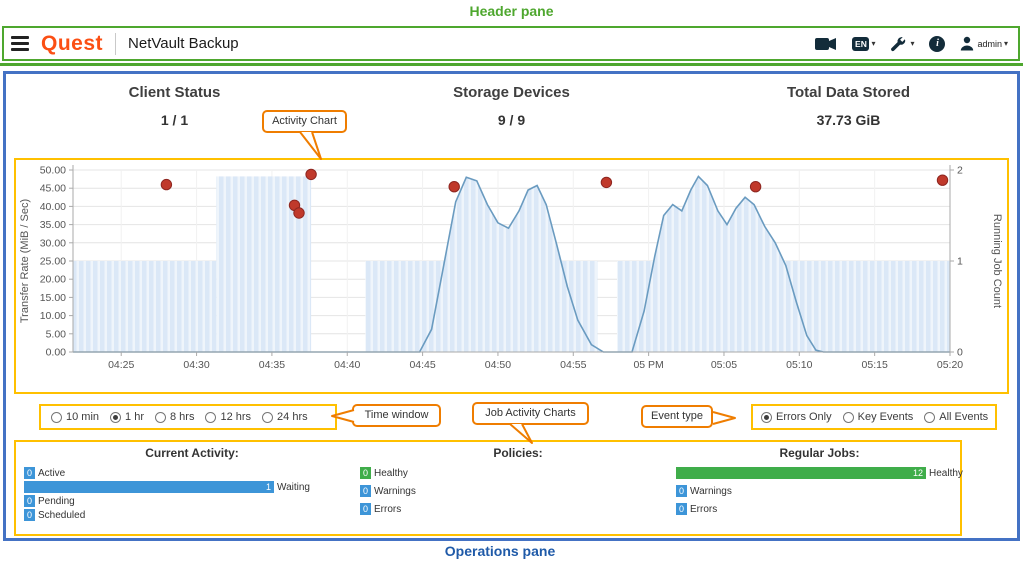  I want to click on svg-text: 04:45, so click(422, 365).